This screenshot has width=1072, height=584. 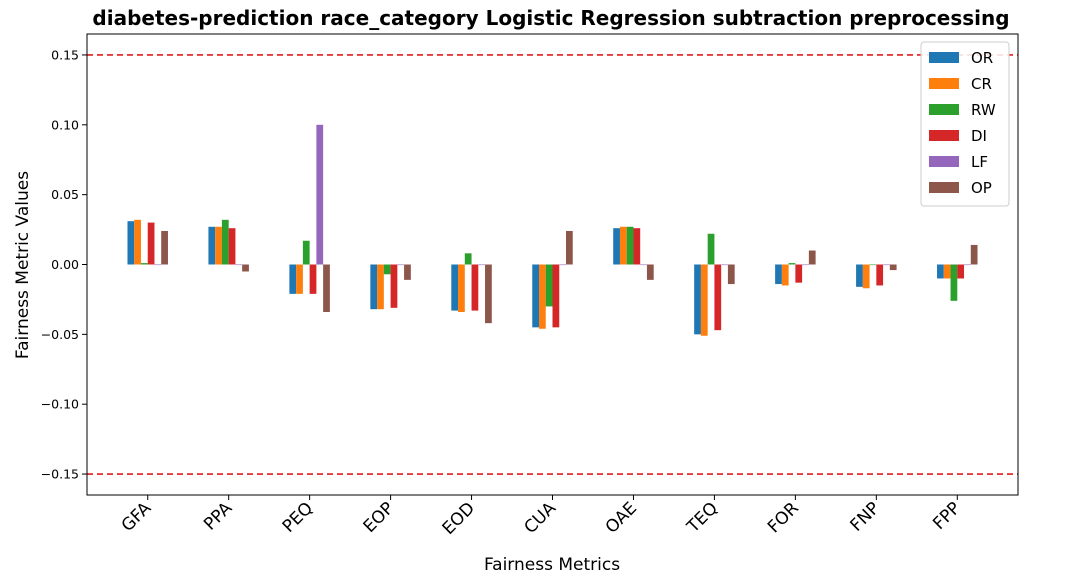 I want to click on legend-label-DI: DI, so click(x=979, y=136).